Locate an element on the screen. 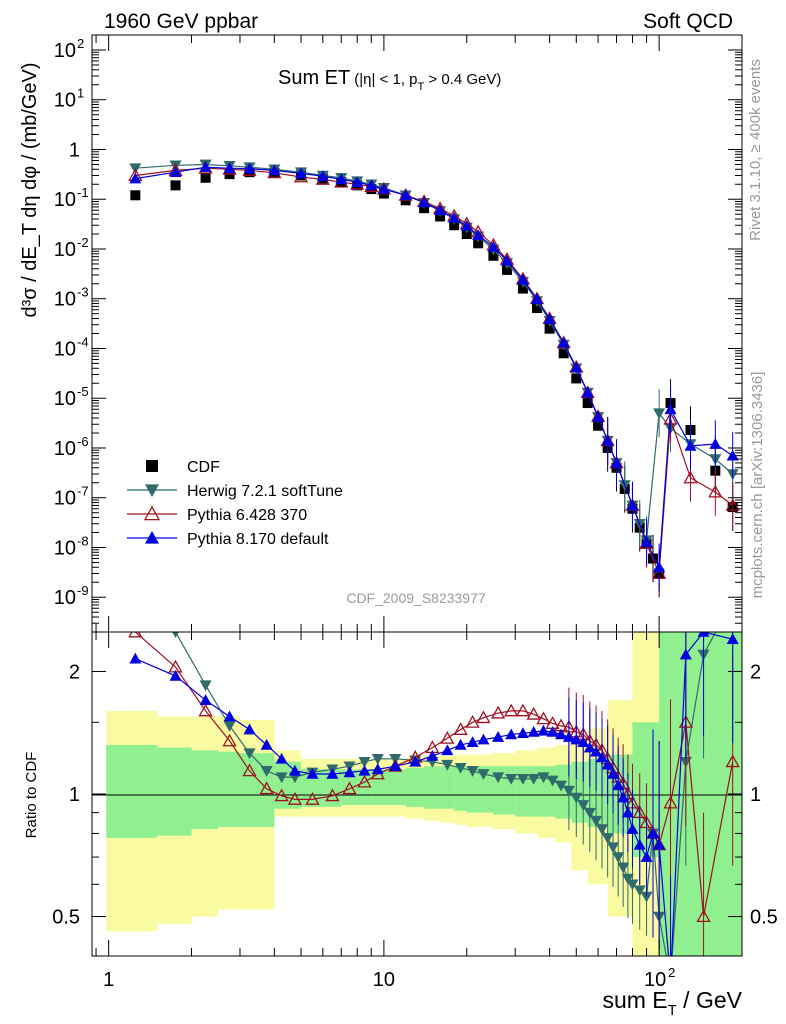  x-tick-label: 10 is located at coordinates (655, 980).